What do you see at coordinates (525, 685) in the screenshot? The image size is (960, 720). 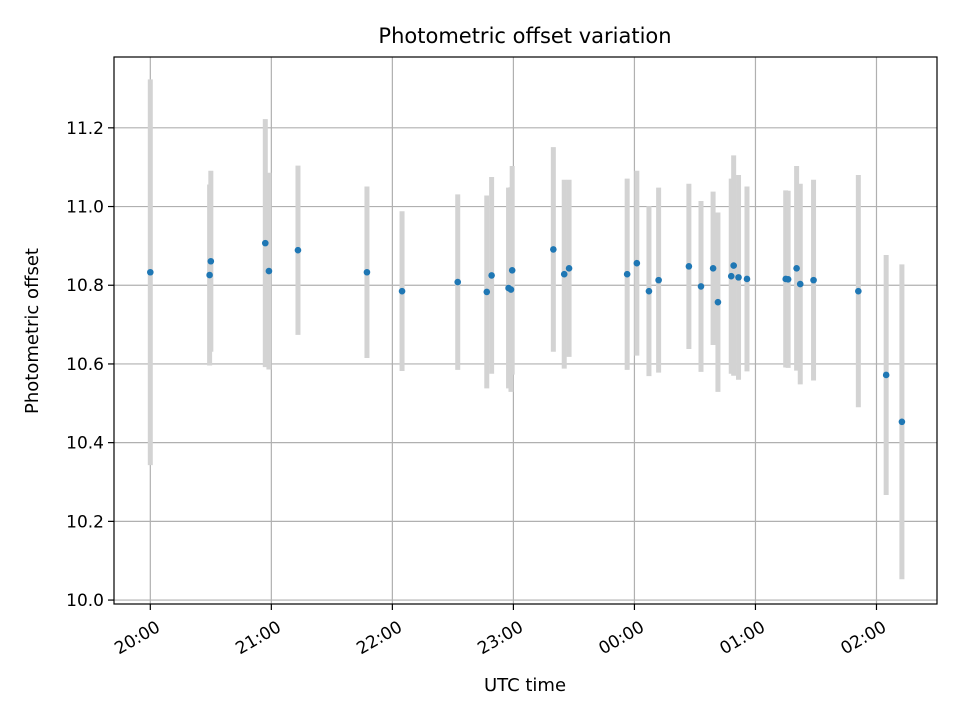 I see `x-axis-label: UTC time` at bounding box center [525, 685].